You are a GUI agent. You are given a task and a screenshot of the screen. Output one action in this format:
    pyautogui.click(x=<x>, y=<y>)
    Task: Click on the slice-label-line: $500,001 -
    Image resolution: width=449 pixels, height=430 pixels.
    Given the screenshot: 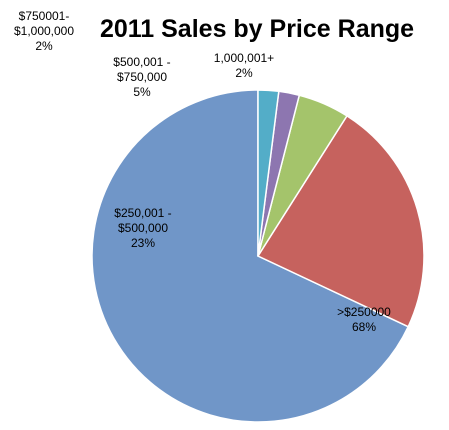 What is the action you would take?
    pyautogui.click(x=141, y=62)
    